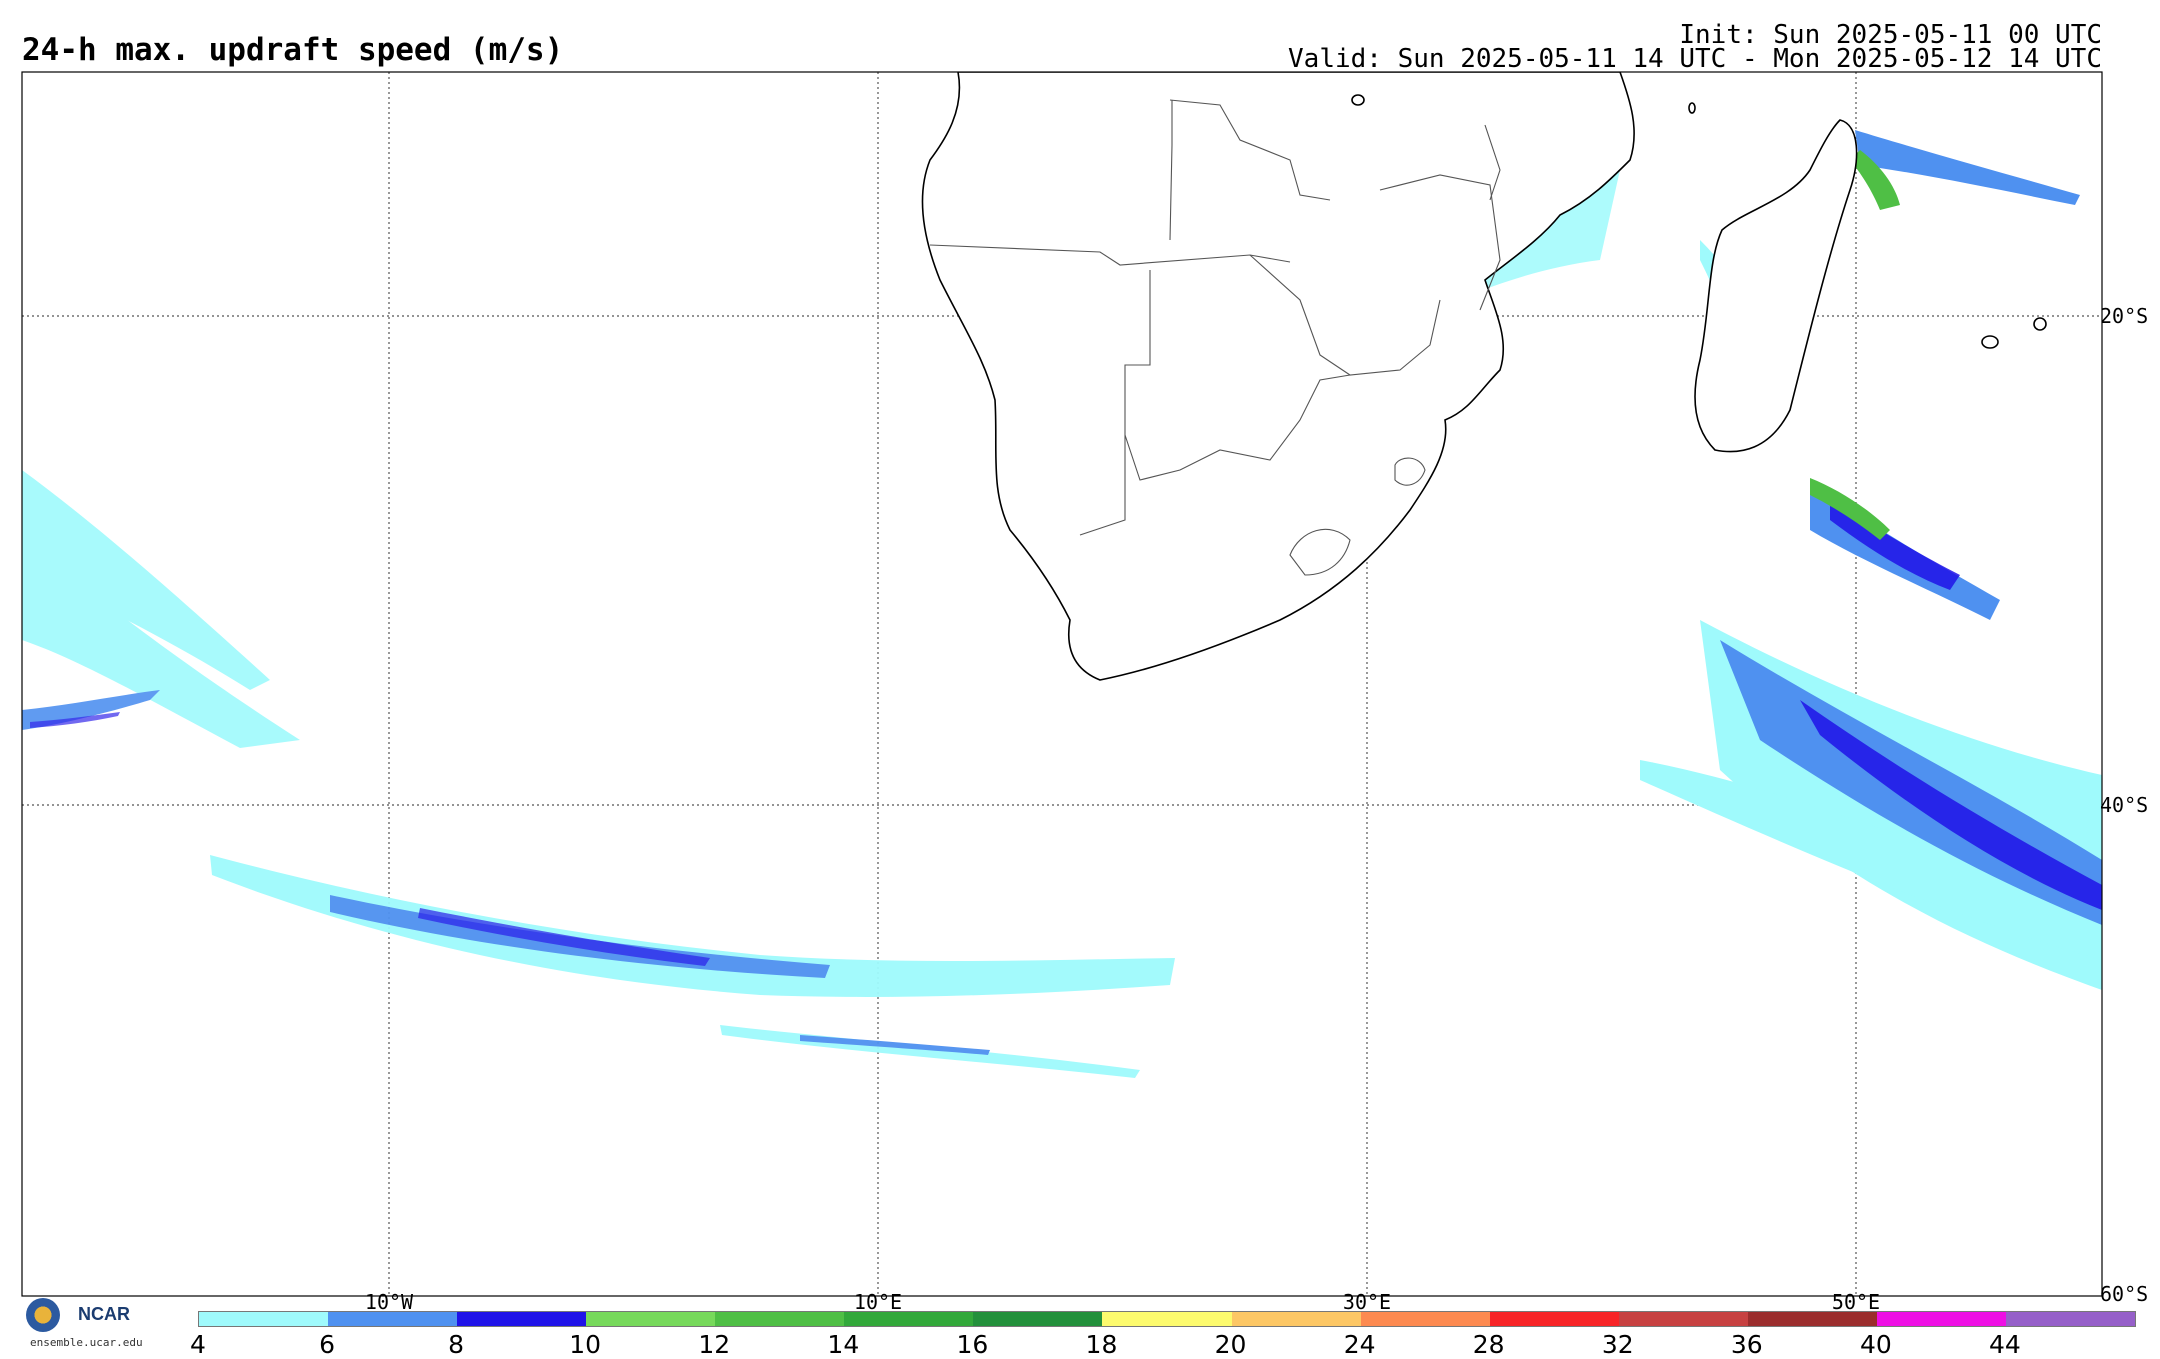 Image resolution: width=2160 pixels, height=1359 pixels. I want to click on lat-label-60s: 60°S, so click(2124, 1294).